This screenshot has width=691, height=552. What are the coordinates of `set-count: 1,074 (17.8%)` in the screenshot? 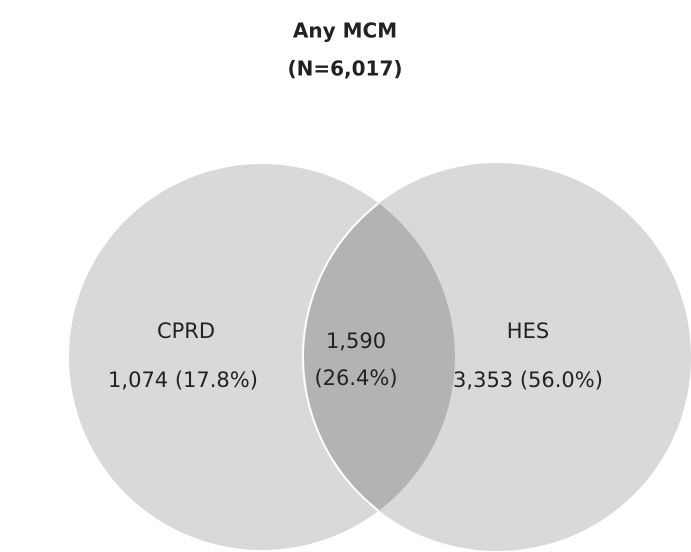 It's located at (183, 380).